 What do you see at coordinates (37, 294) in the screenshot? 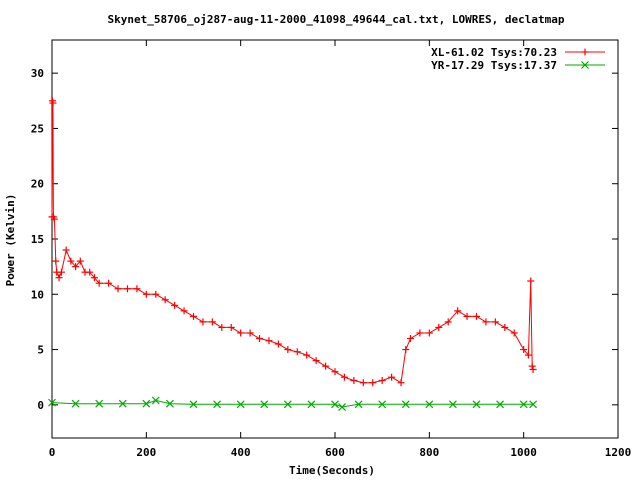
I see `y-tick-label: 10` at bounding box center [37, 294].